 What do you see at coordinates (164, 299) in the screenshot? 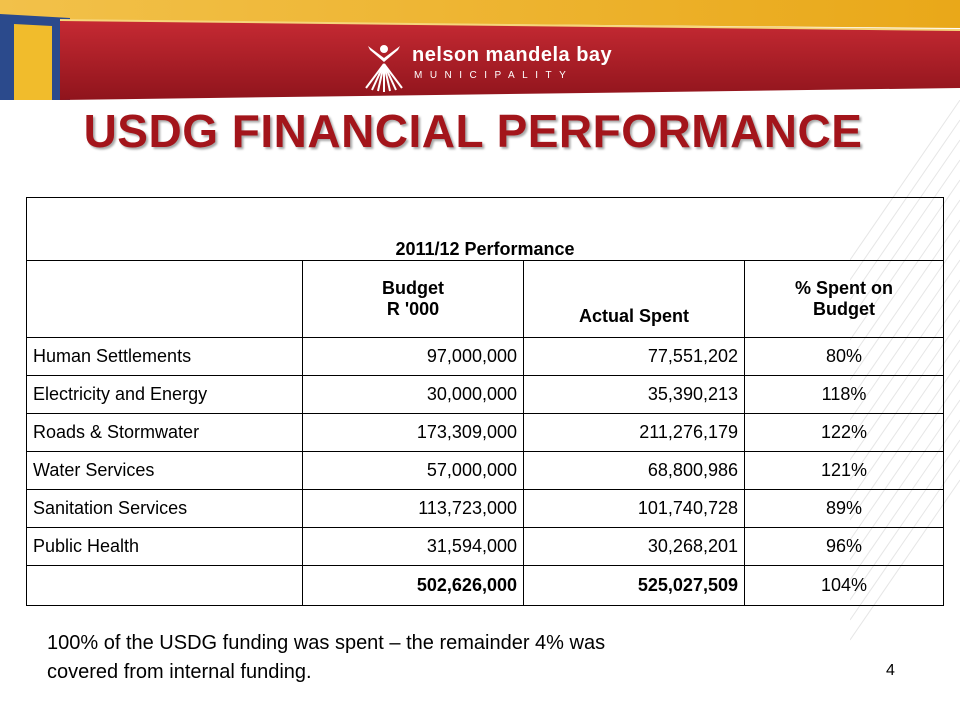
I see `header-item` at bounding box center [164, 299].